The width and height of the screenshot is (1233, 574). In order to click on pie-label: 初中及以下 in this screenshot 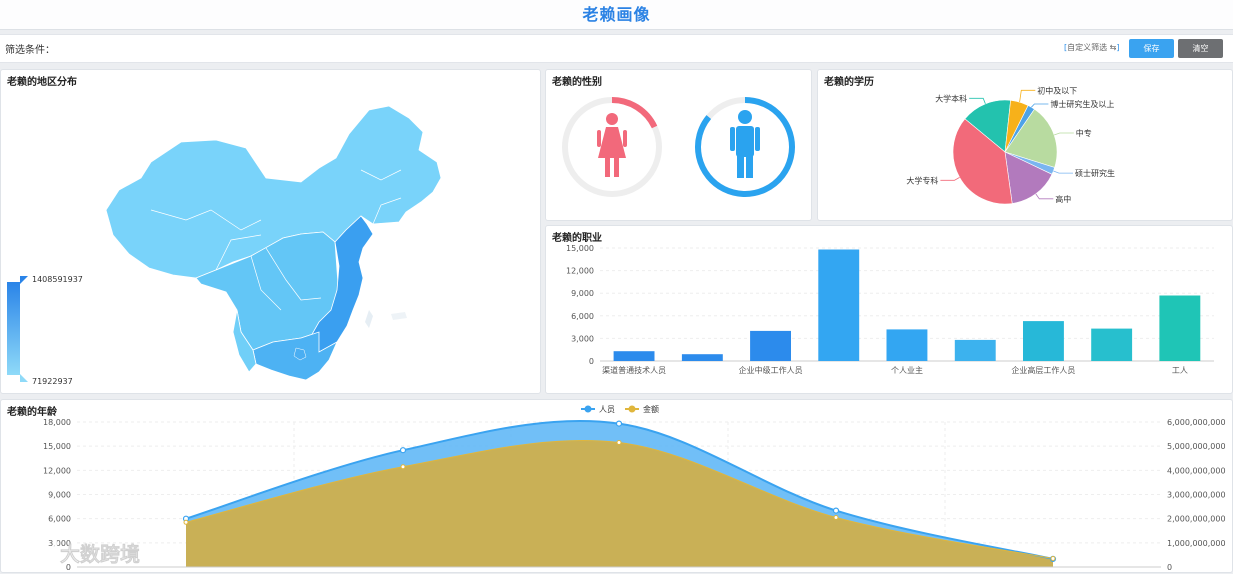, I will do `click(1057, 90)`.